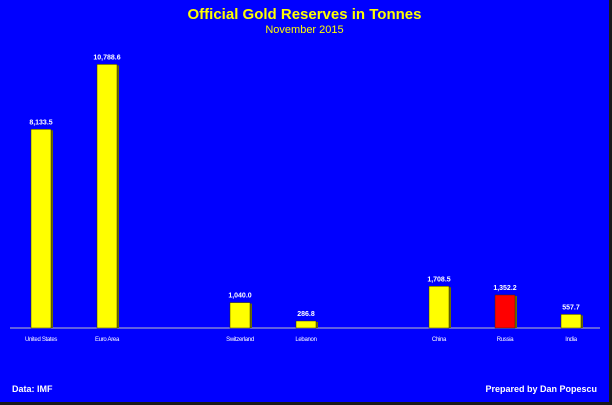 Image resolution: width=612 pixels, height=405 pixels. I want to click on data-label-euro-area: 10,788.6, so click(106, 57).